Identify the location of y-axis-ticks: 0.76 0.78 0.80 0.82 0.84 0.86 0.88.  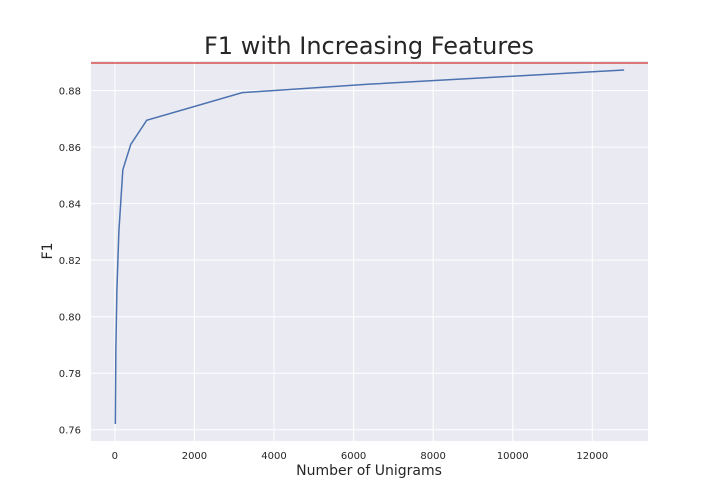
(70, 262).